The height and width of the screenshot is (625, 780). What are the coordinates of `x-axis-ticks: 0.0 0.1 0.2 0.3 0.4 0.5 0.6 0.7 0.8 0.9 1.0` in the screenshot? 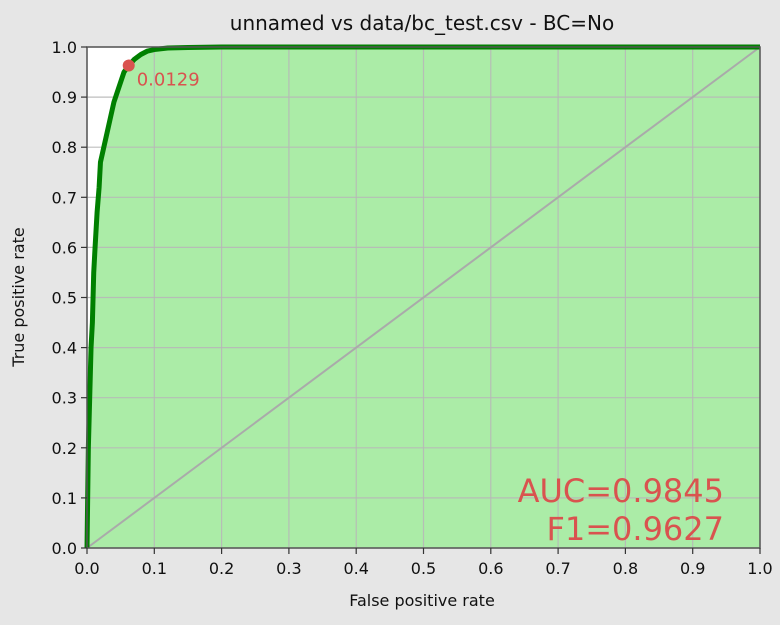 It's located at (423, 563).